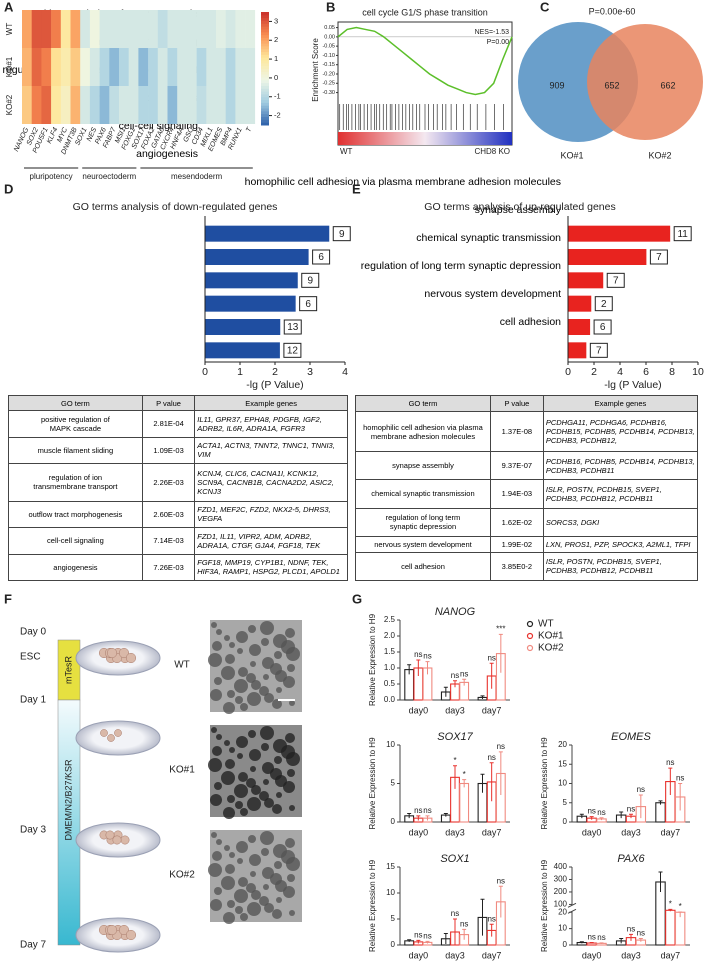 Image resolution: width=705 pixels, height=978 pixels. I want to click on heatmap-row-label: KO#1, so click(9, 66).